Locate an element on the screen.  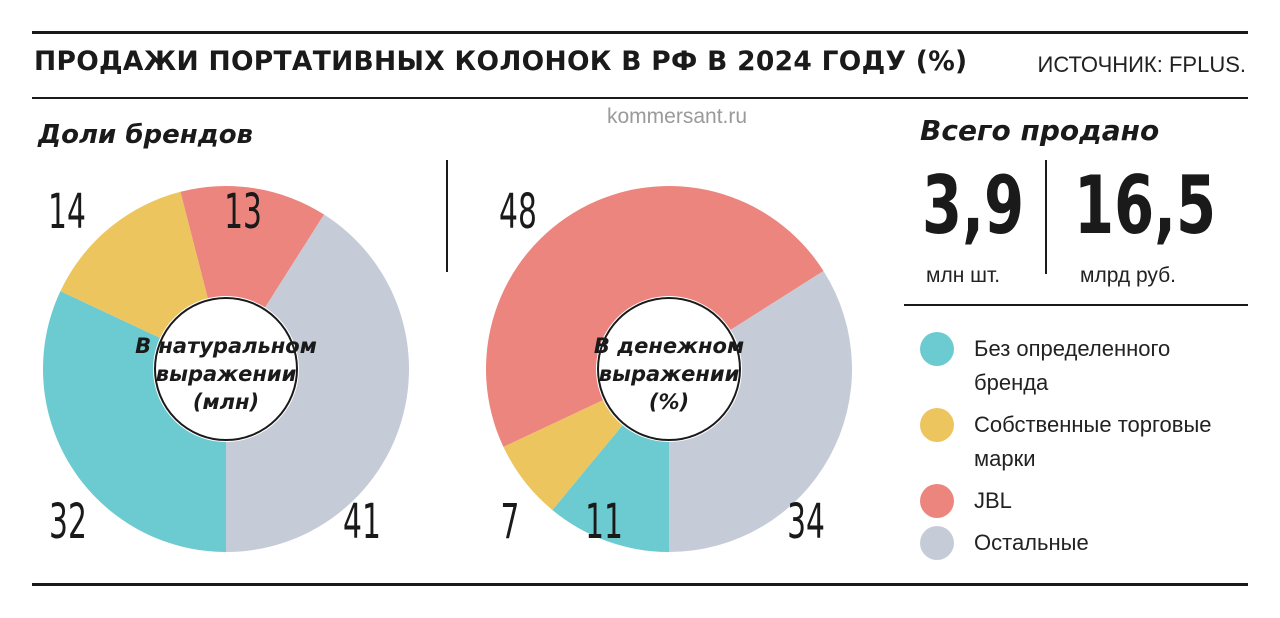
donut-value-label-1-2: 14 is located at coordinates (67, 212).